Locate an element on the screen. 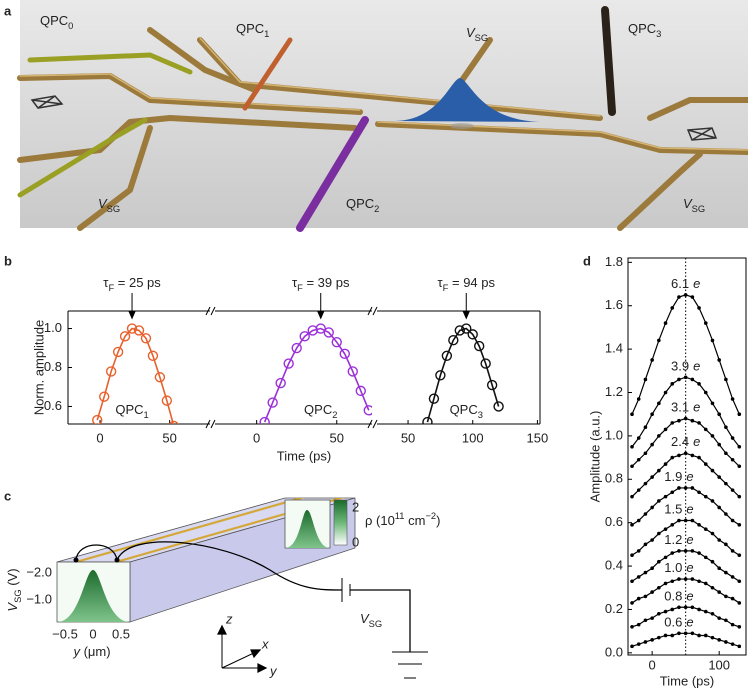 Image resolution: width=748 pixels, height=689 pixels. y-tick-label: 1.6 is located at coordinates (614, 304).